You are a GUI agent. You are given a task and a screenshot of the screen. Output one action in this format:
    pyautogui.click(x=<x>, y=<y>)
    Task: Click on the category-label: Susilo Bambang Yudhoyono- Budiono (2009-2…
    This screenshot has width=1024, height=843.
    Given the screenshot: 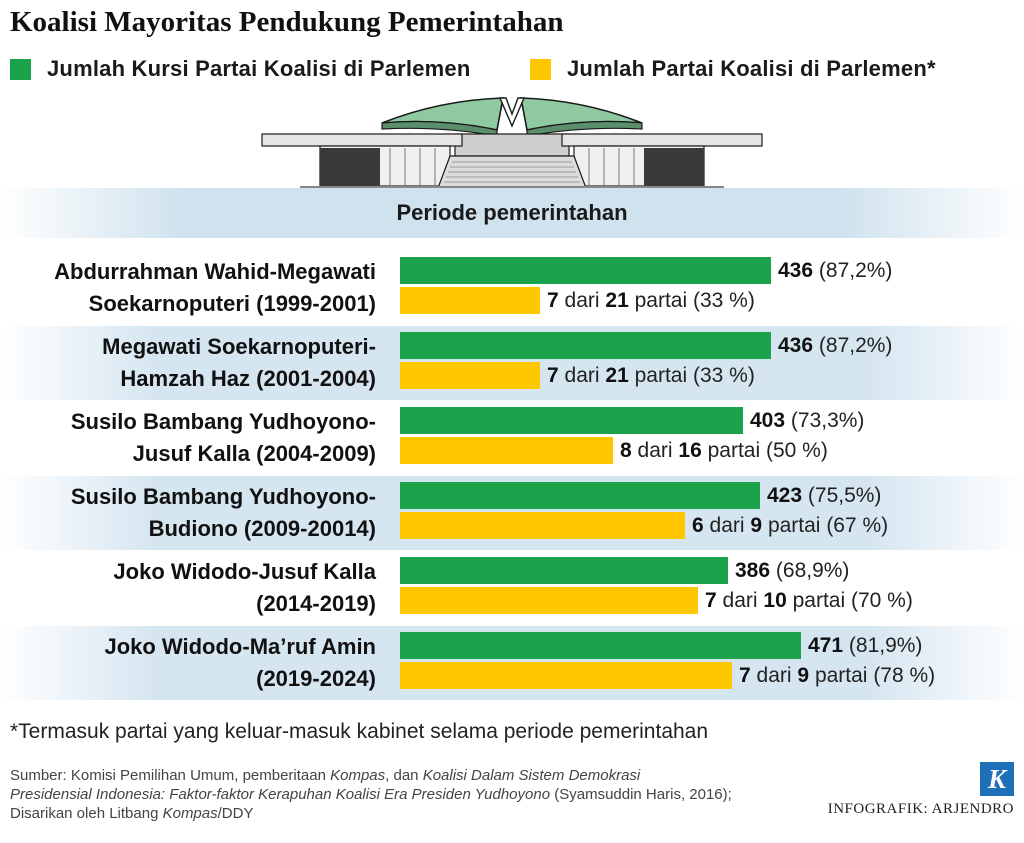 What is the action you would take?
    pyautogui.click(x=188, y=513)
    